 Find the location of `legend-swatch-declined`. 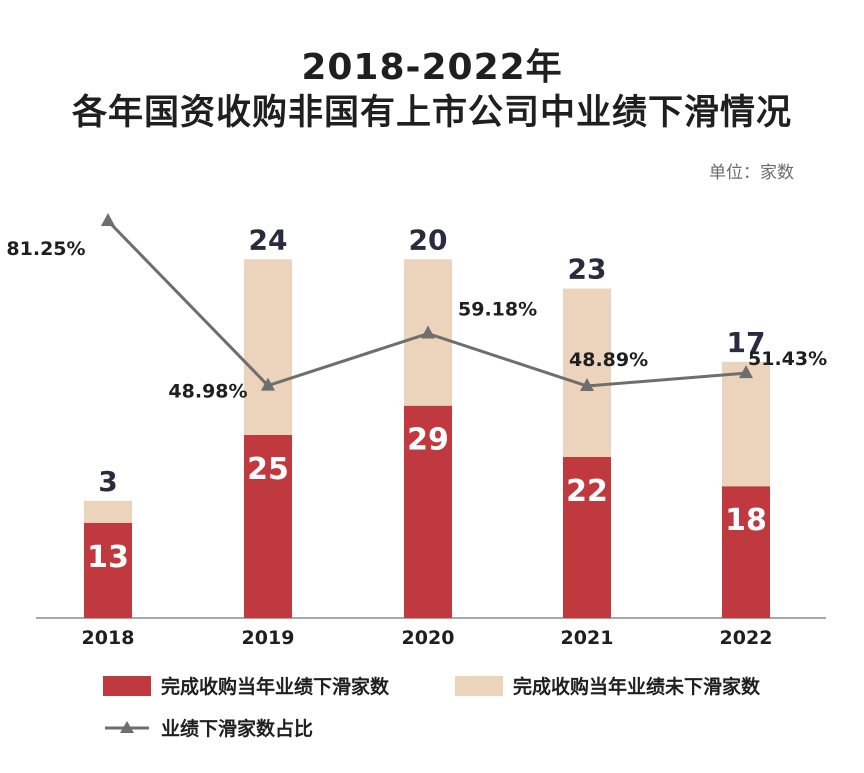

legend-swatch-declined is located at coordinates (127, 685).